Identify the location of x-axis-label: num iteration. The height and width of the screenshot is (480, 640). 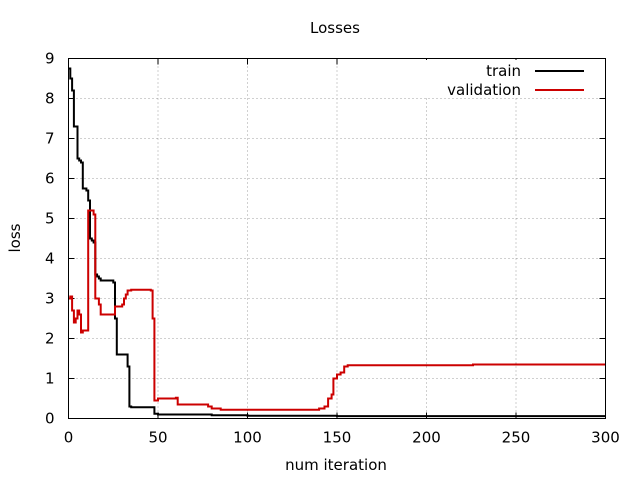
(336, 465).